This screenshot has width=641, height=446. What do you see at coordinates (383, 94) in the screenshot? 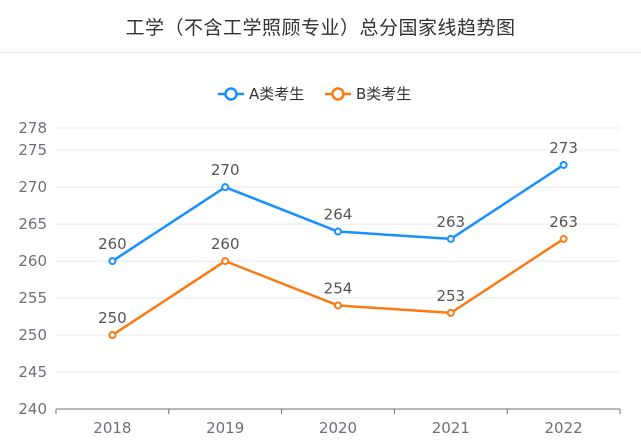
I see `legend-label: B类考生` at bounding box center [383, 94].